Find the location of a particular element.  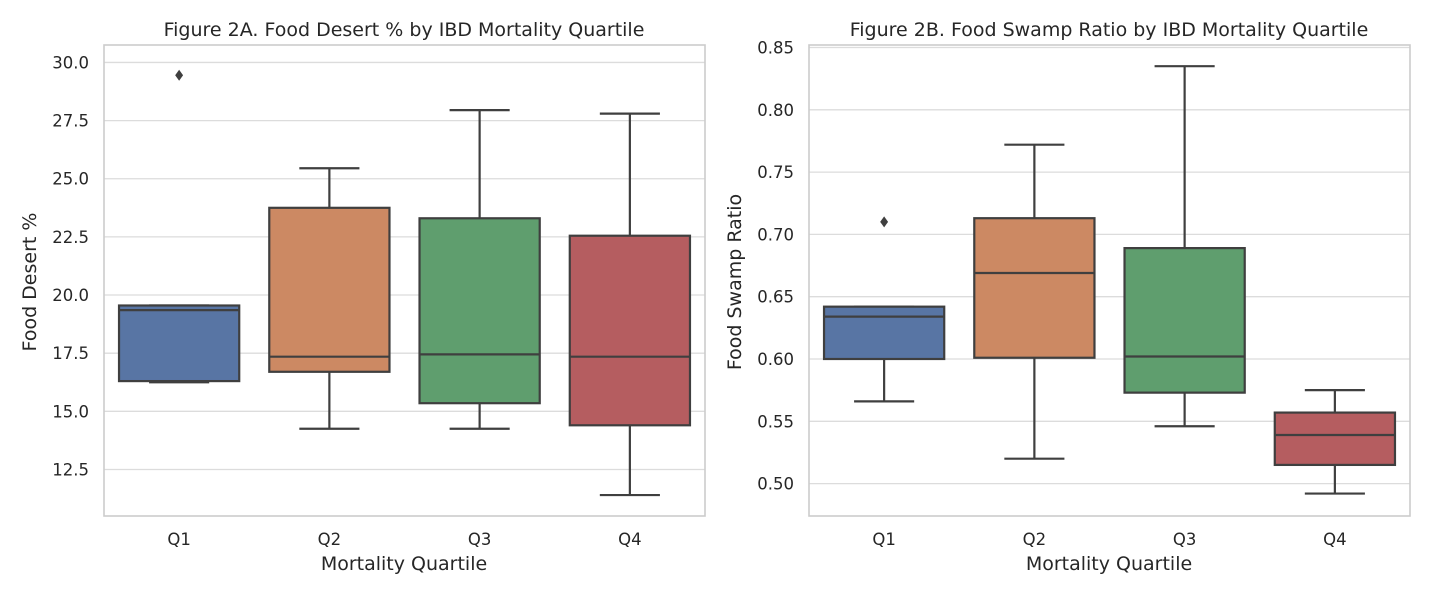

y-tick-label: 12.5 is located at coordinates (70, 469).